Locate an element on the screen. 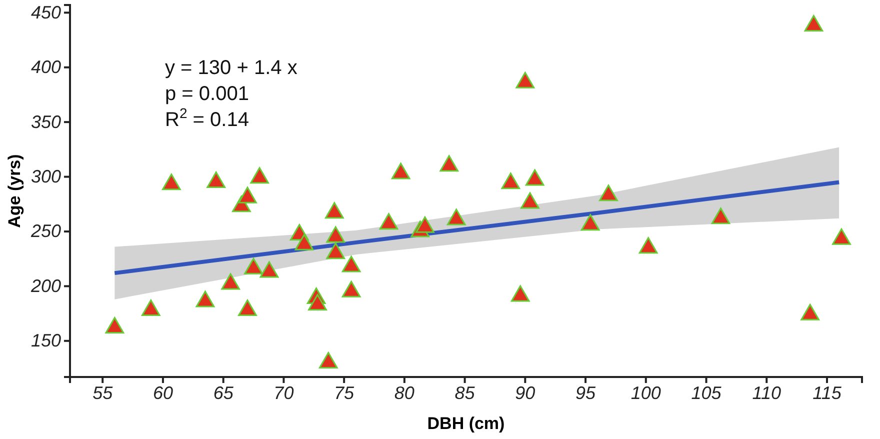 Image resolution: width=880 pixels, height=439 pixels. x-tick-label: 65 is located at coordinates (223, 392).